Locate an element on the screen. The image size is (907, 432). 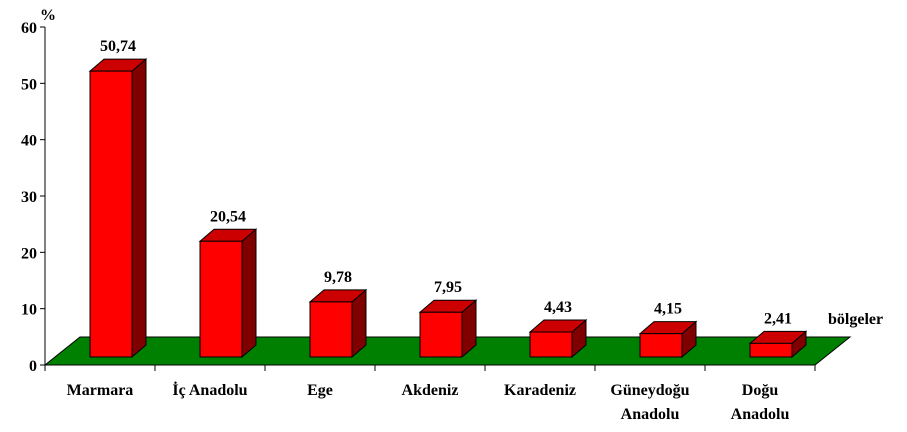
y-tick-label: 30 is located at coordinates (29, 197).